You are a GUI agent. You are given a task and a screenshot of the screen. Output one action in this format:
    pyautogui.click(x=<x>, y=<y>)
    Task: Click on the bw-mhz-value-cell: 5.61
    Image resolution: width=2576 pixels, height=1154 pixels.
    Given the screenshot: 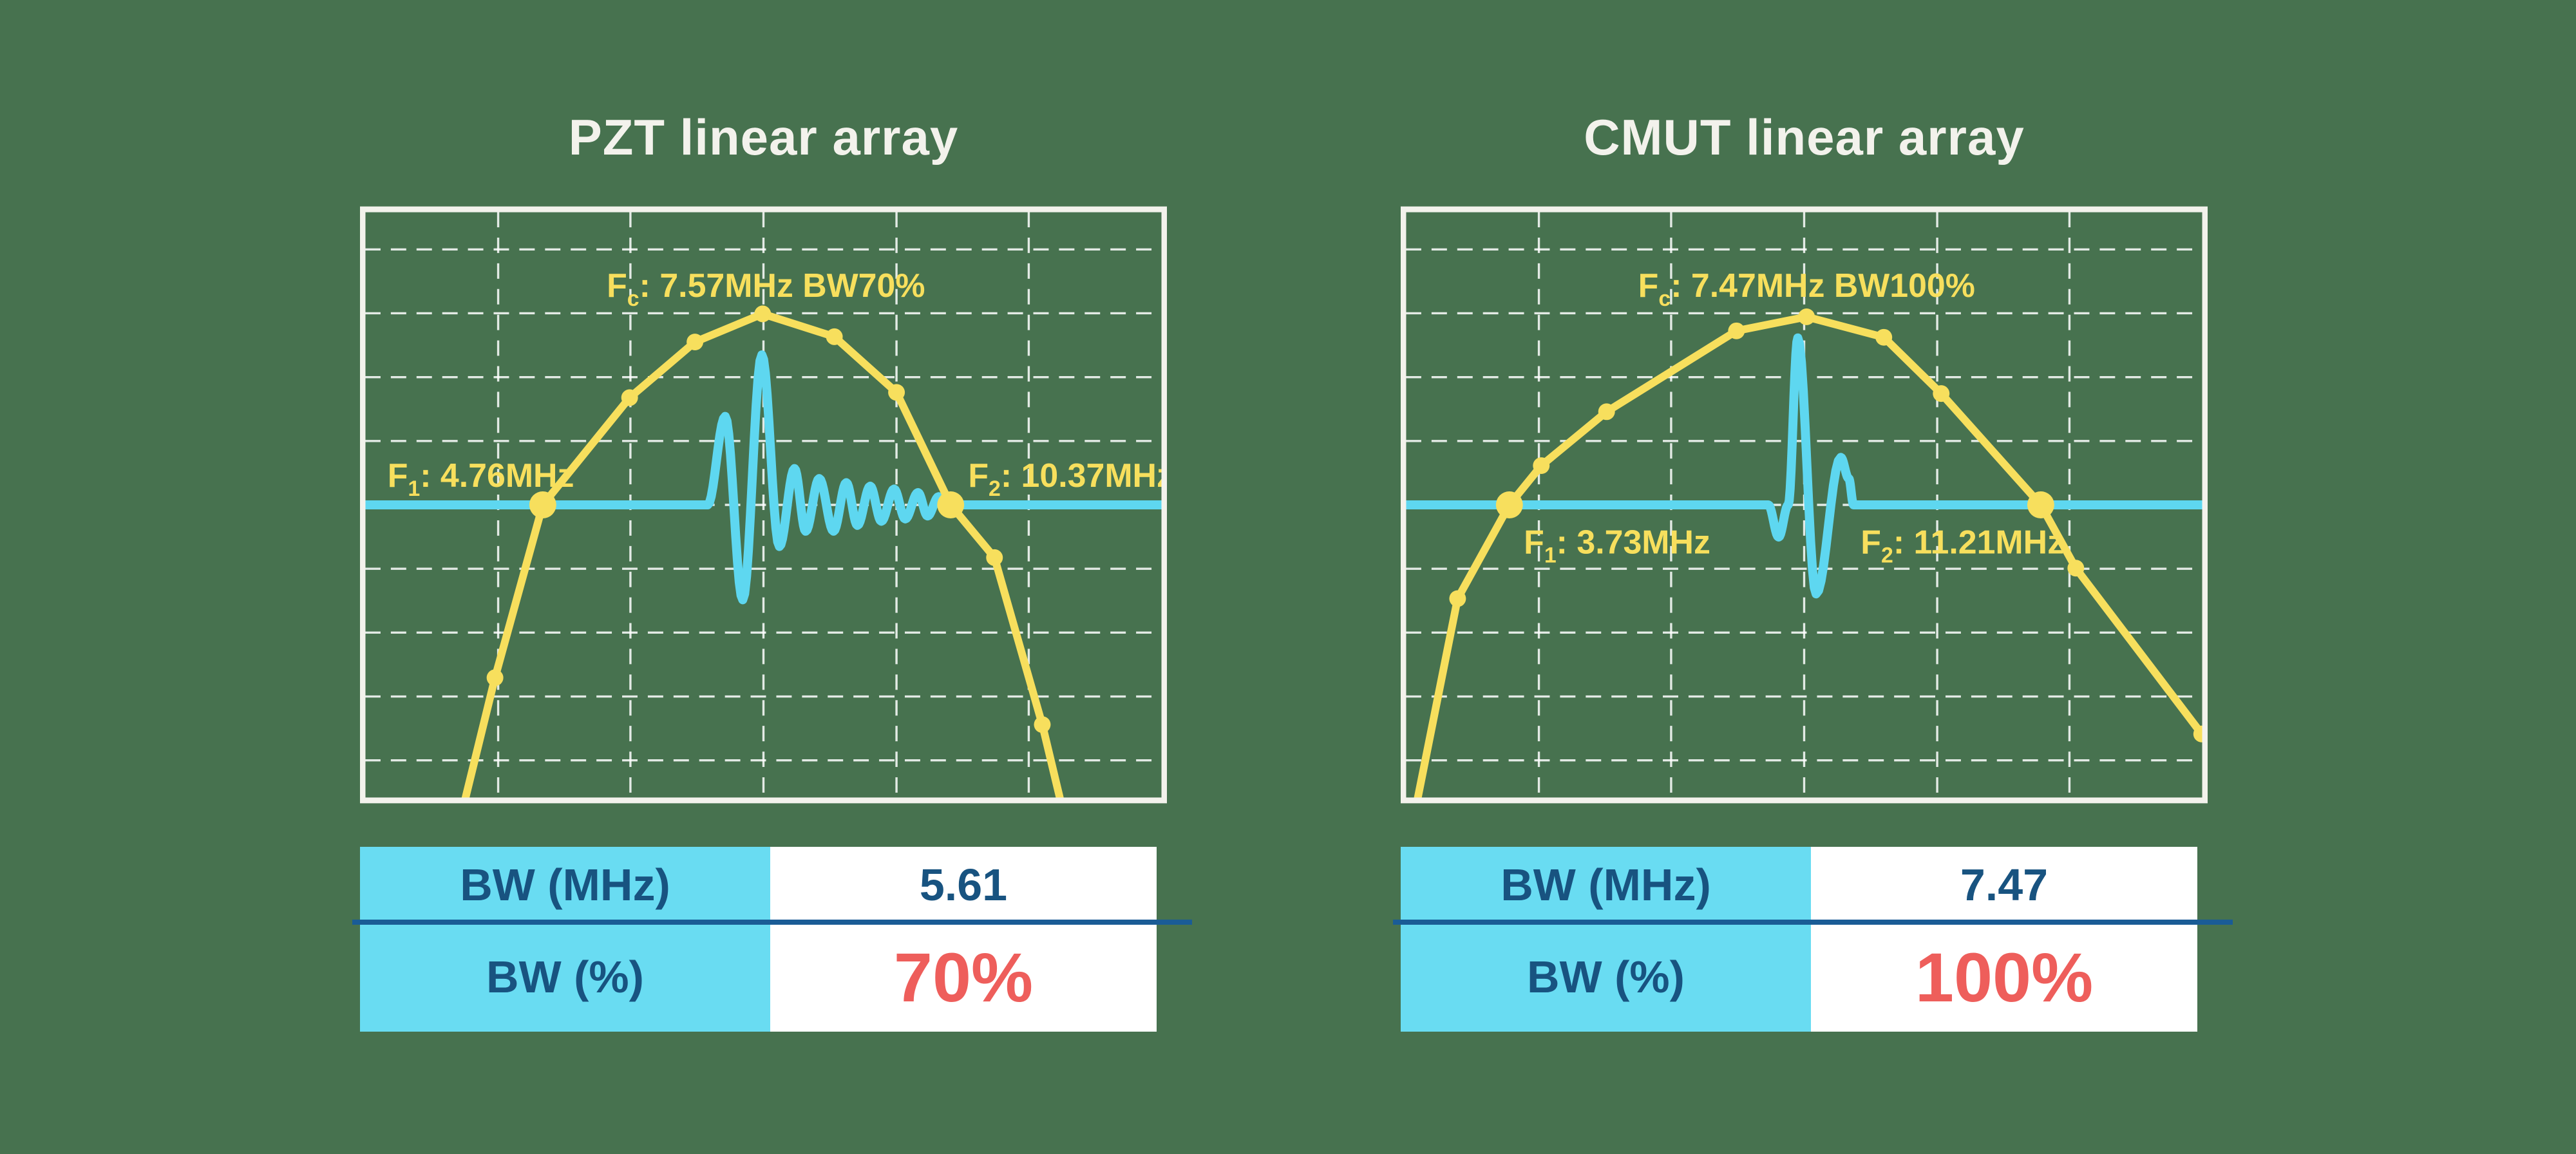 What is the action you would take?
    pyautogui.click(x=964, y=884)
    